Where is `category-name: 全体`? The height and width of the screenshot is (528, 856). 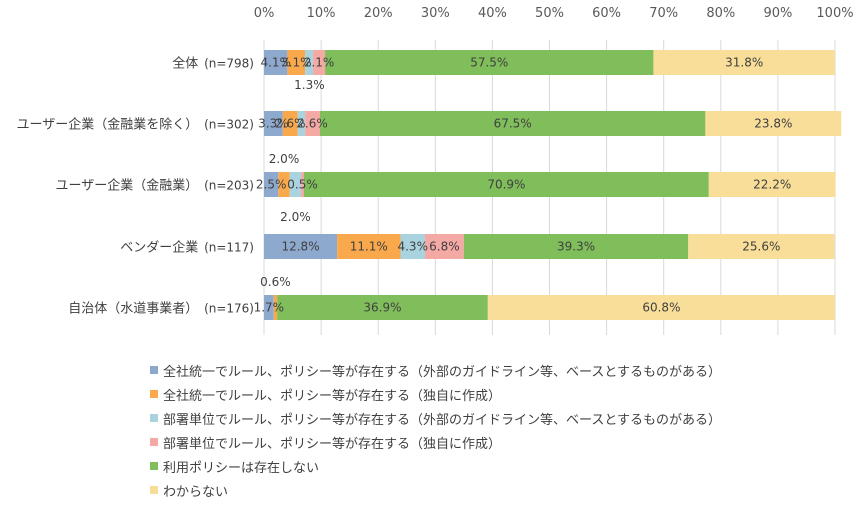
category-name: 全体 is located at coordinates (185, 64).